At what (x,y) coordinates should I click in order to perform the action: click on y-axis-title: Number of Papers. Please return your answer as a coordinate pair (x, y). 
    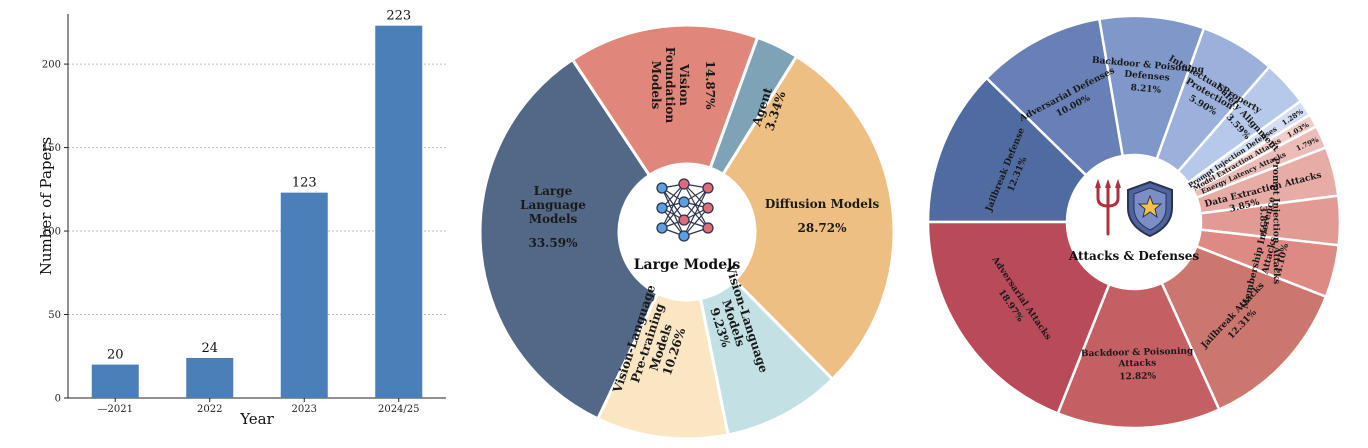
    Looking at the image, I should click on (46, 206).